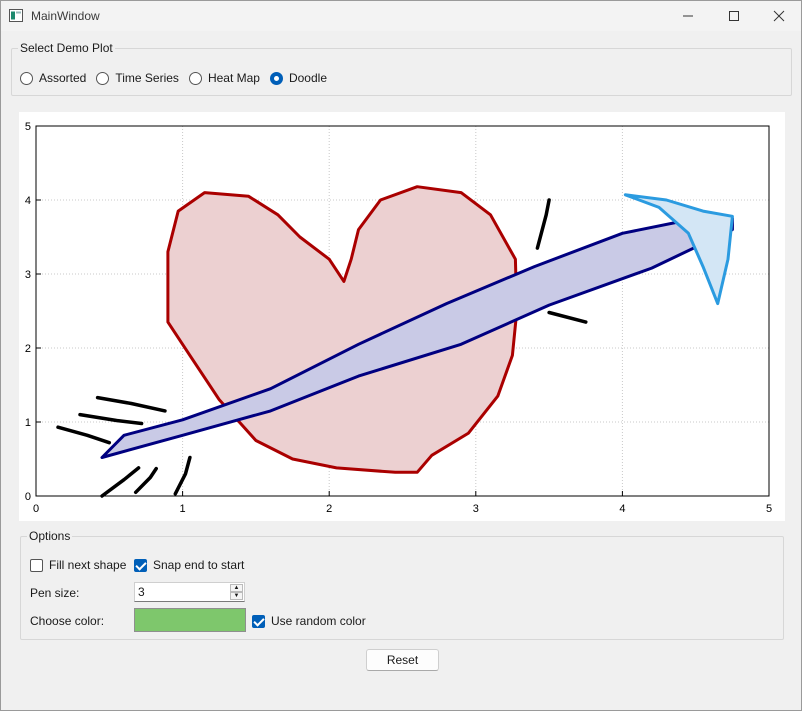 The image size is (802, 711). I want to click on feather-3-stroke, so click(131, 404).